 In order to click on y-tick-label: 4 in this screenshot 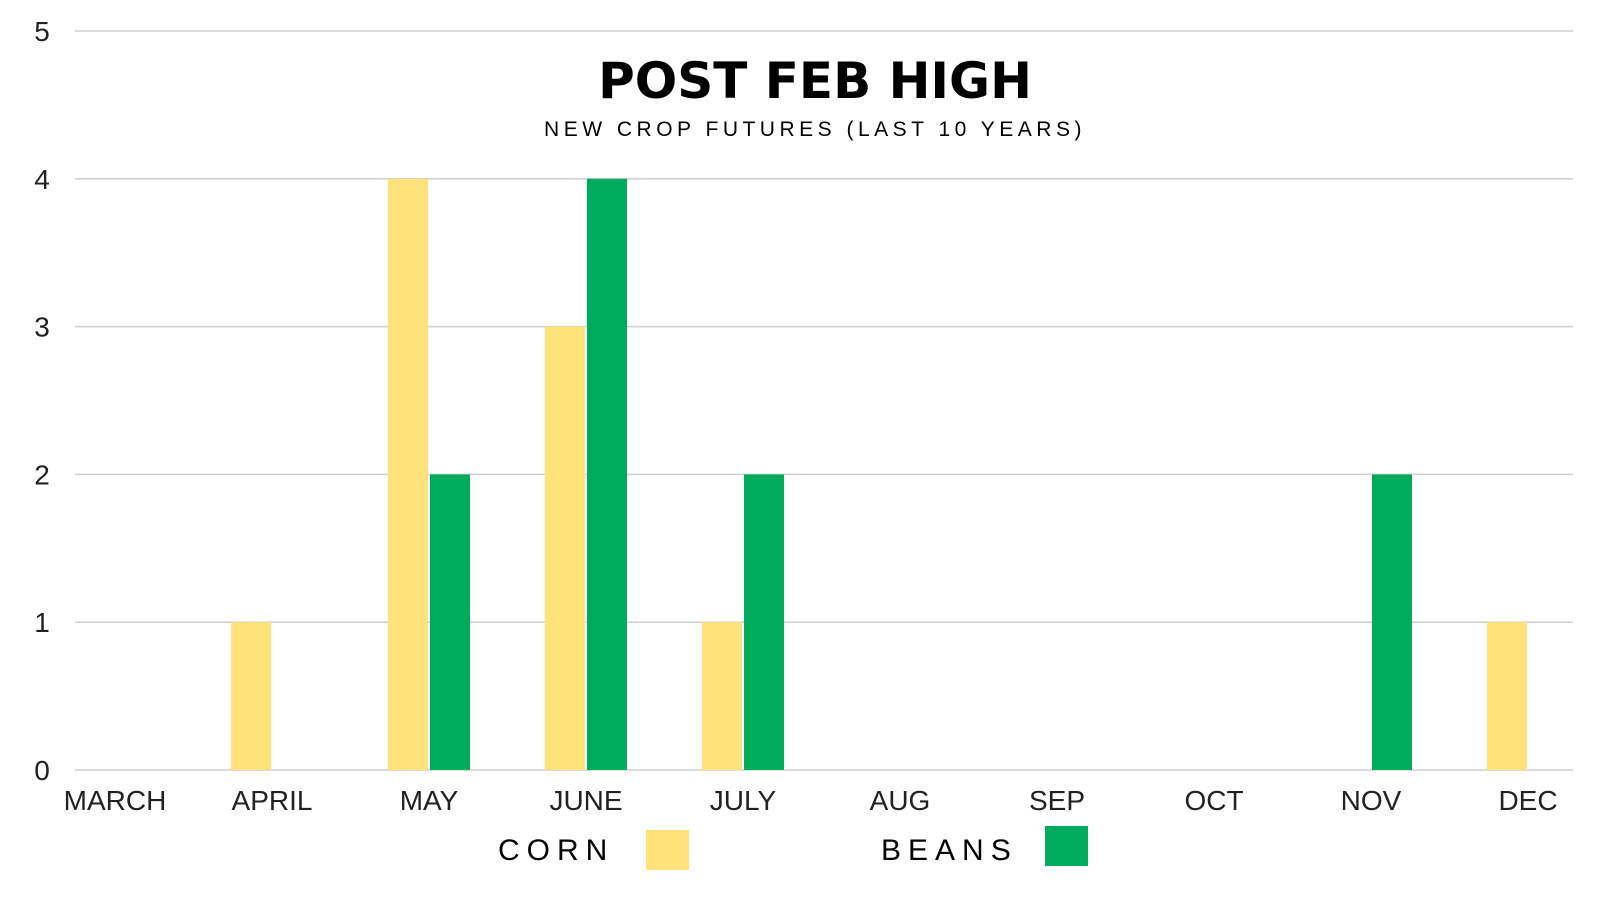, I will do `click(42, 179)`.